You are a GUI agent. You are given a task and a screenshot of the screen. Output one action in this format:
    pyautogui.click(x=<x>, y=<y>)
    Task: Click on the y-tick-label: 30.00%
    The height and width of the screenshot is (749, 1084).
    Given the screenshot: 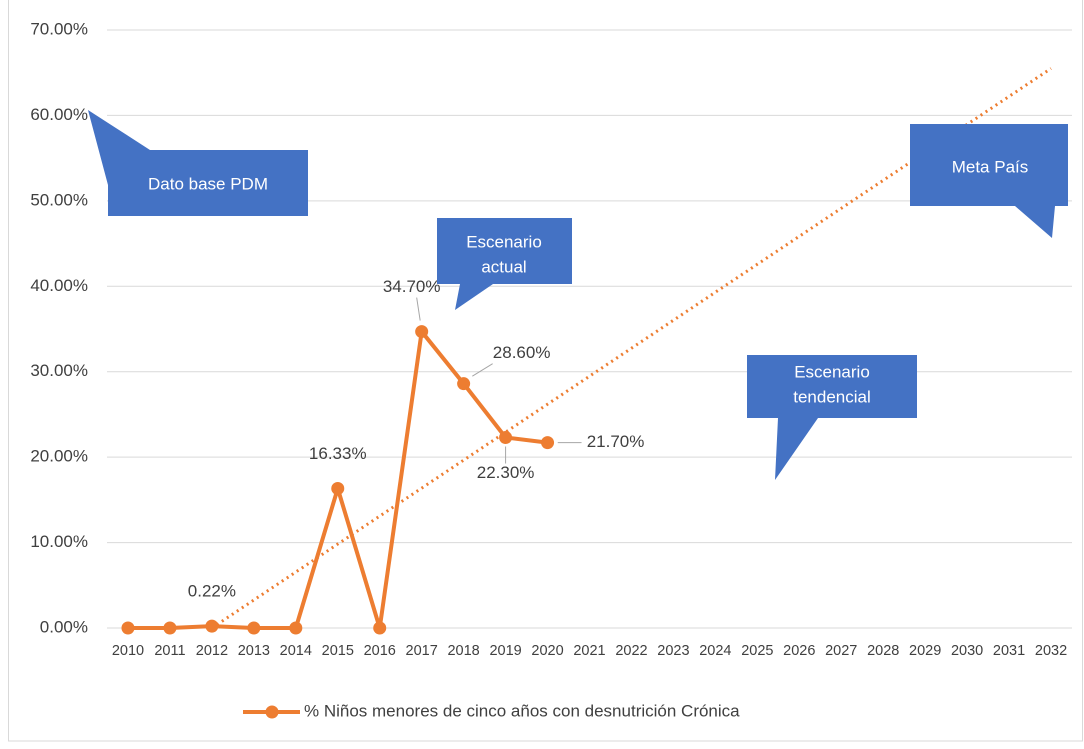 What is the action you would take?
    pyautogui.click(x=59, y=370)
    